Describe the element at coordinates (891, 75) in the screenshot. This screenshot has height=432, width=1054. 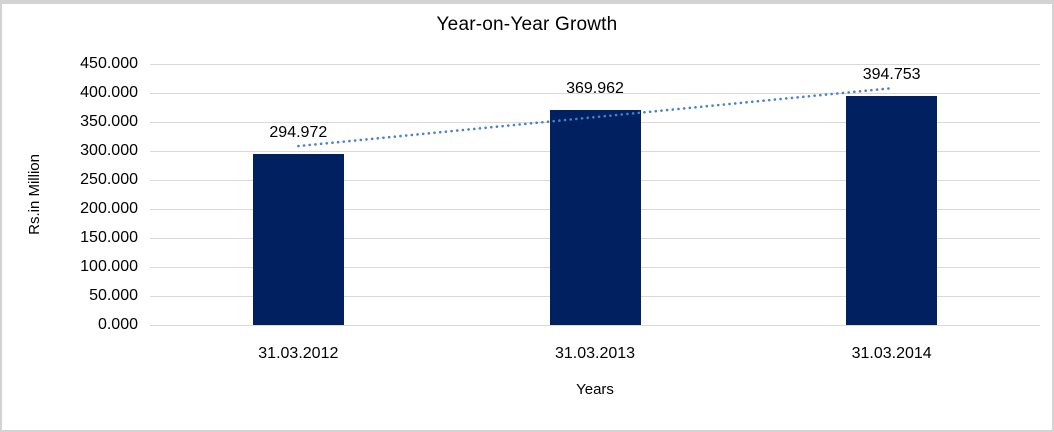
I see `bar-value-label: 394.753` at that location.